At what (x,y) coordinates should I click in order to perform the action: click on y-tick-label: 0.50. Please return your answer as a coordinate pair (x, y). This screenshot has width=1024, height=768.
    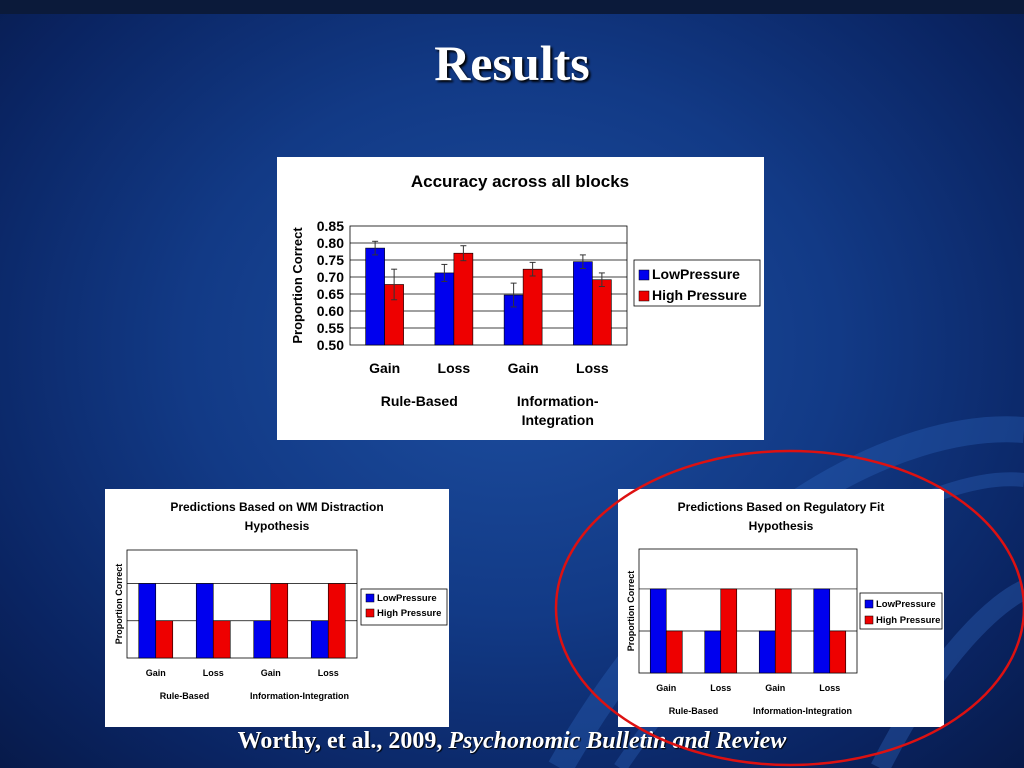
    Looking at the image, I should click on (330, 345).